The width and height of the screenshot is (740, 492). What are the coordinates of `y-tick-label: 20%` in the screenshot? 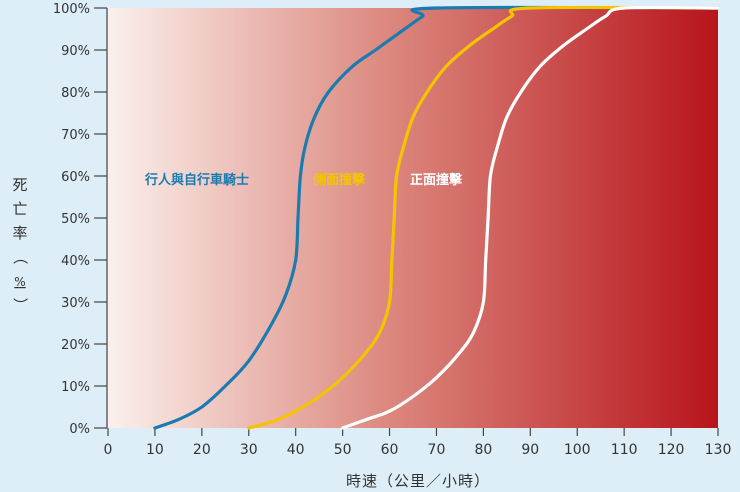 It's located at (75, 345).